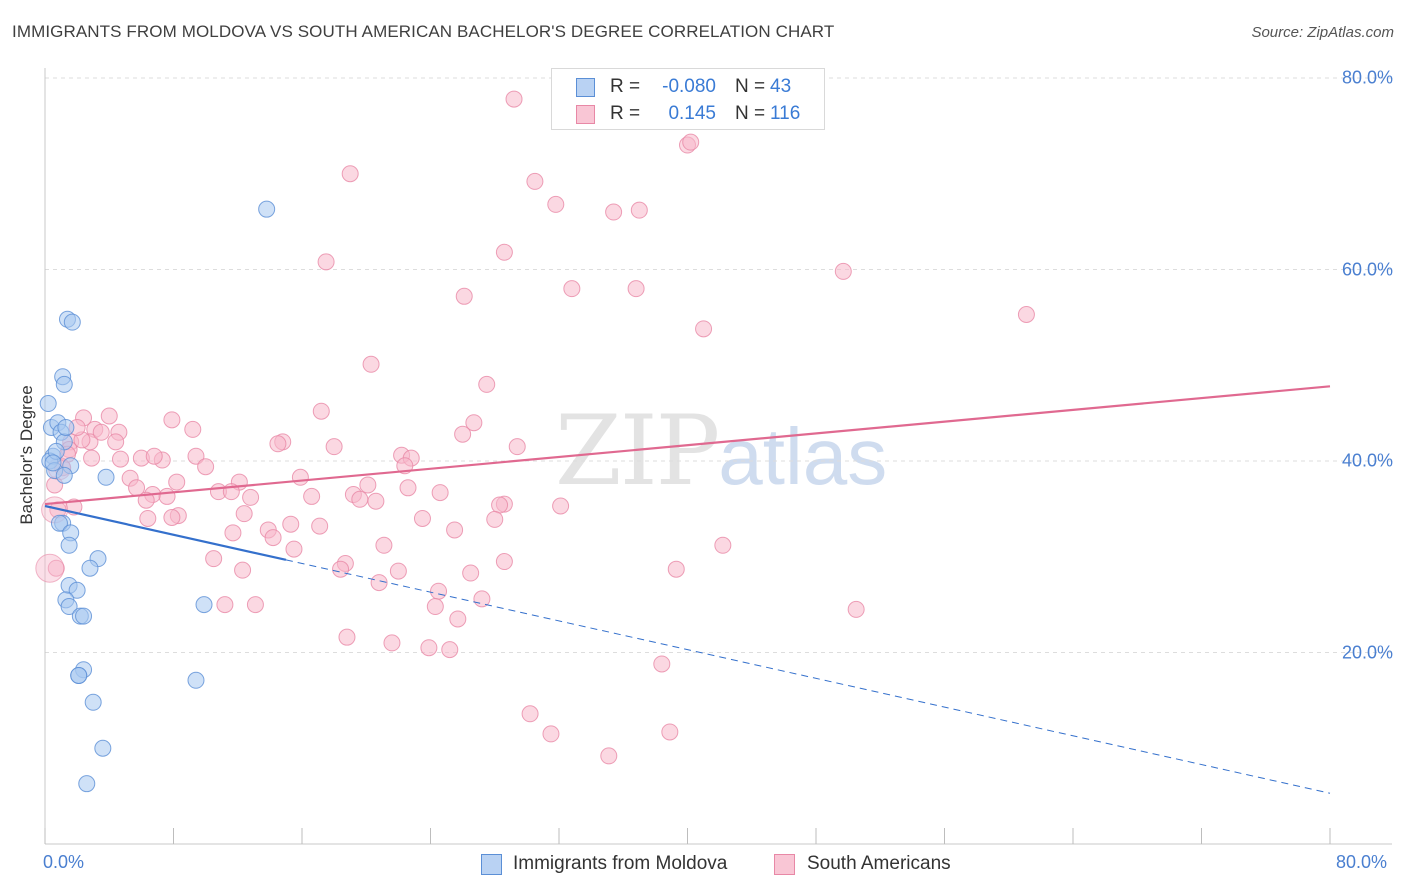 This screenshot has height=892, width=1406. I want to click on moldova-points, so click(157, 496).